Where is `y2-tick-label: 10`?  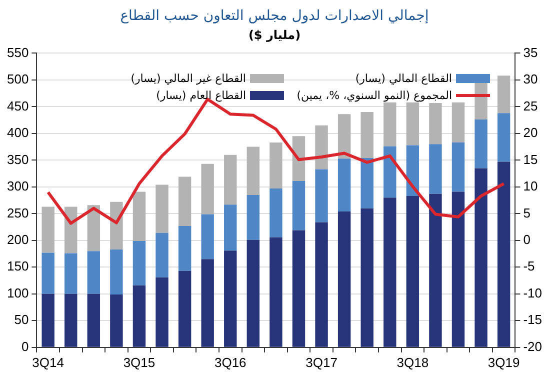 y2-tick-label: 10 is located at coordinates (530, 186).